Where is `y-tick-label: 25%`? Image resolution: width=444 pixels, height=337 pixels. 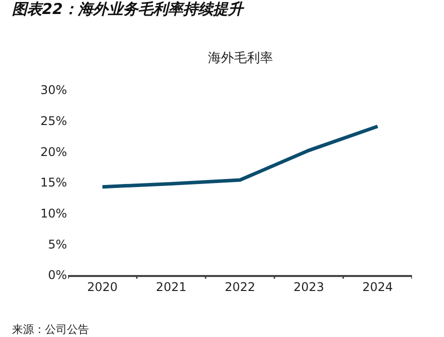
y-tick-label: 25% is located at coordinates (53, 121).